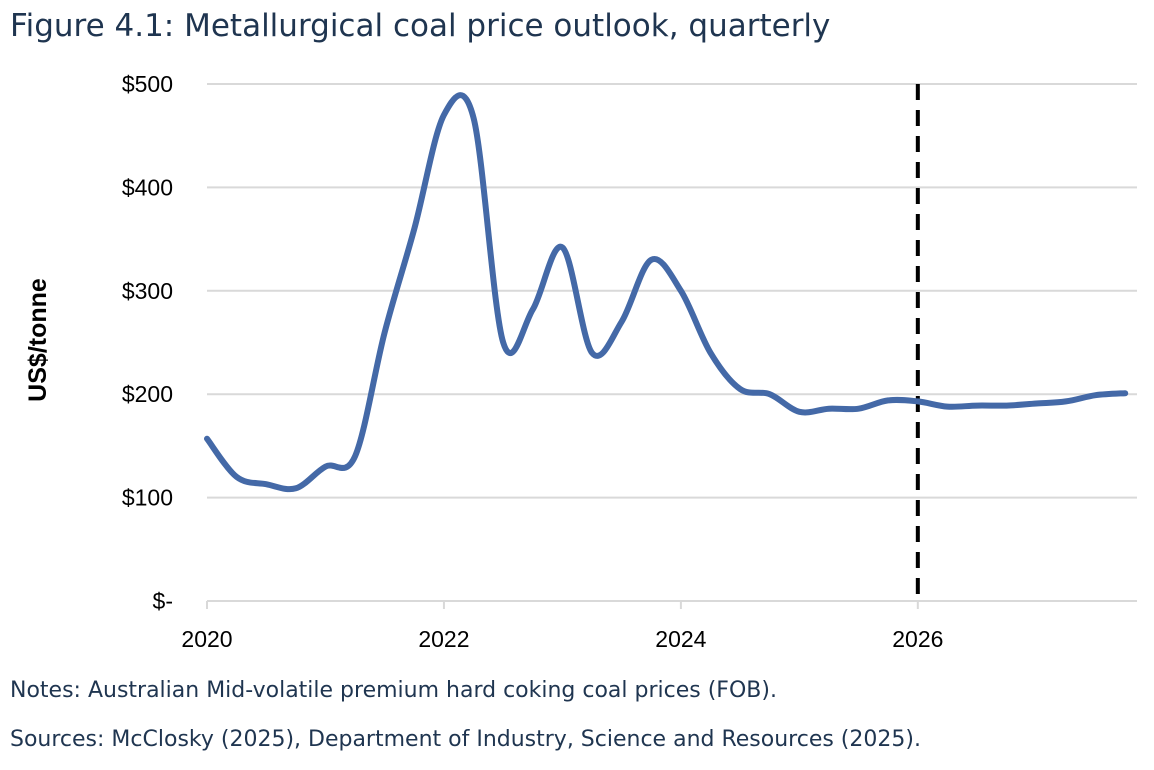  I want to click on y-axis-title: US$/tonne, so click(38, 340).